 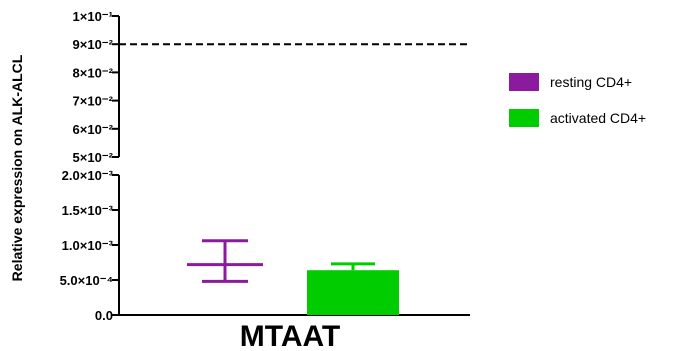 I want to click on y-tick-label-lower-2: 1.0×10⁻³, so click(x=88, y=245).